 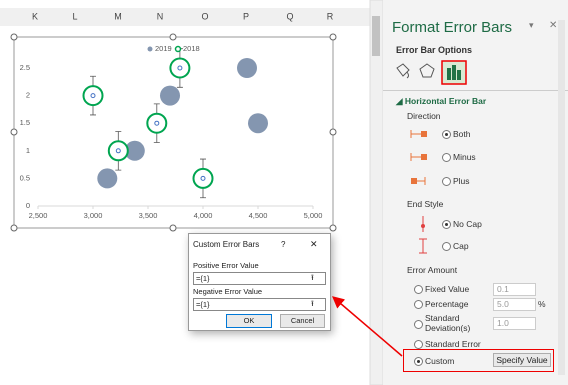 What do you see at coordinates (376, 36) in the screenshot?
I see `scroll-thumb` at bounding box center [376, 36].